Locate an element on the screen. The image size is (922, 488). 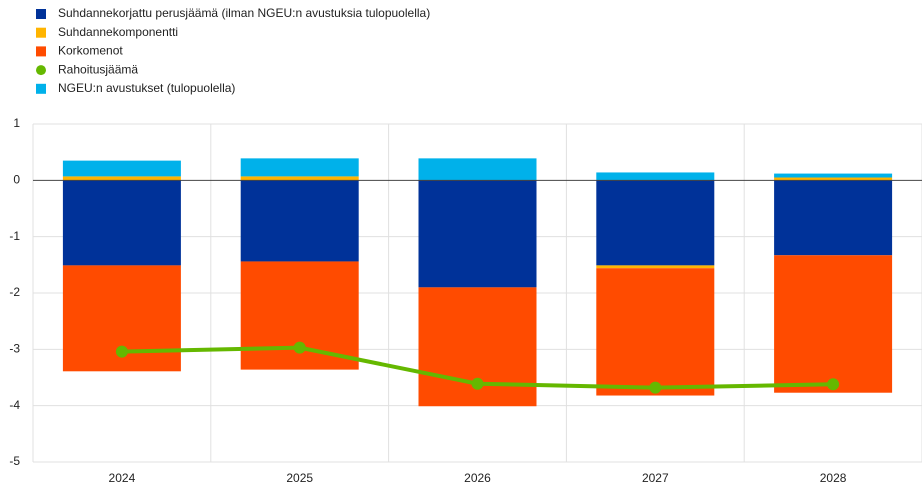
y-tick-label: 0 is located at coordinates (16, 180).